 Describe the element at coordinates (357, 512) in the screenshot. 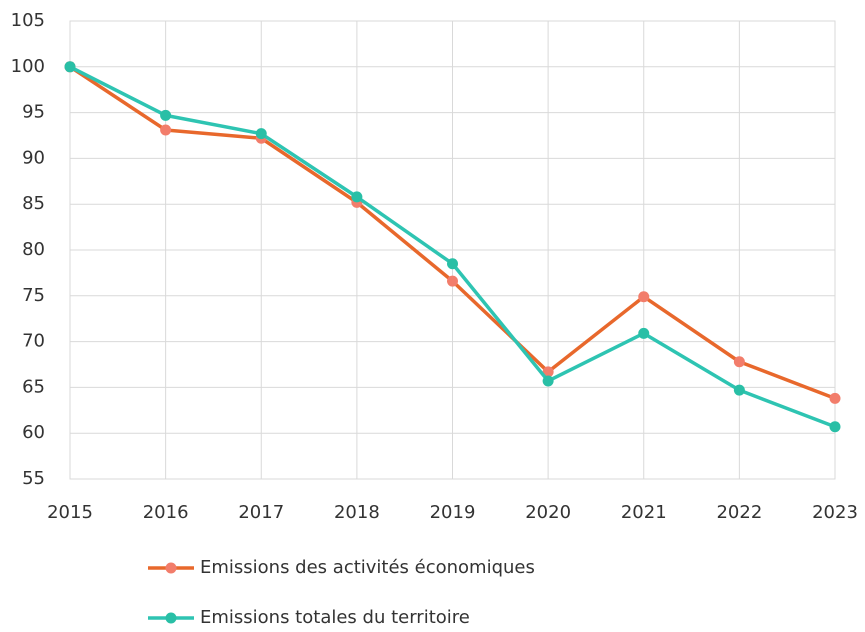

I see `x-tick-label: 2018` at that location.